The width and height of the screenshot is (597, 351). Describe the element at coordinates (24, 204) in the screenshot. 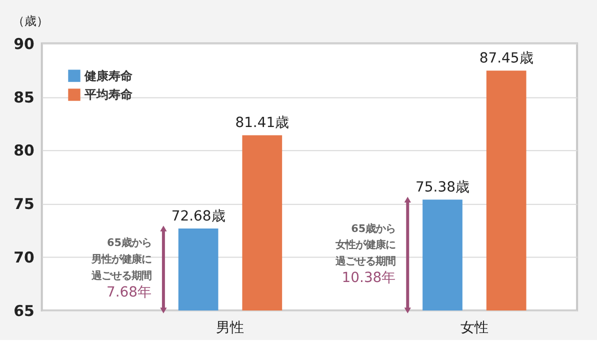

I see `y-tick-label: 75` at that location.